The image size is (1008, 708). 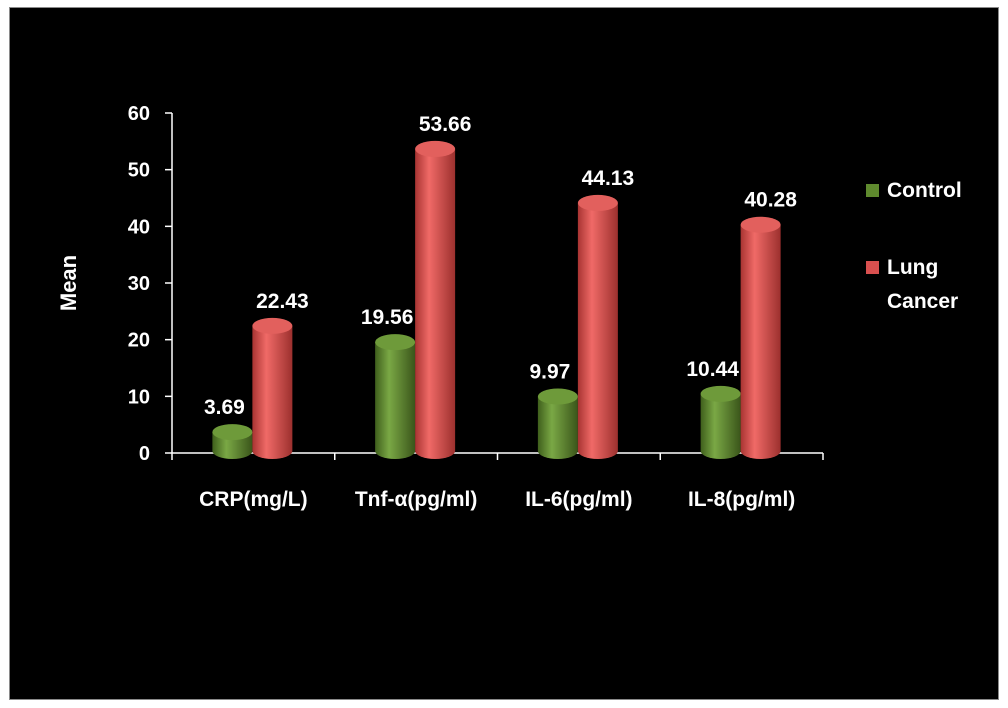 I want to click on data-label: 53.66, so click(x=445, y=124).